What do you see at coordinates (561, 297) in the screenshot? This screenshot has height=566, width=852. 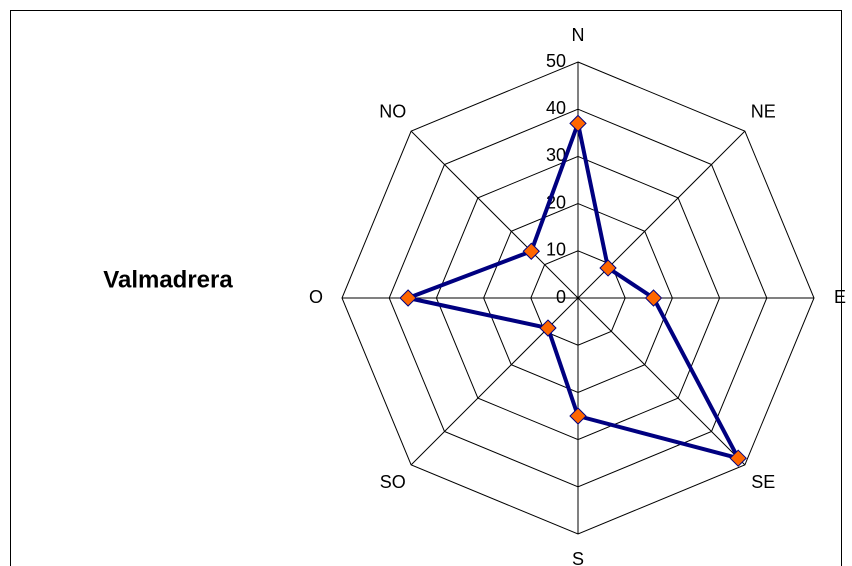 I see `tick-label: 0` at bounding box center [561, 297].